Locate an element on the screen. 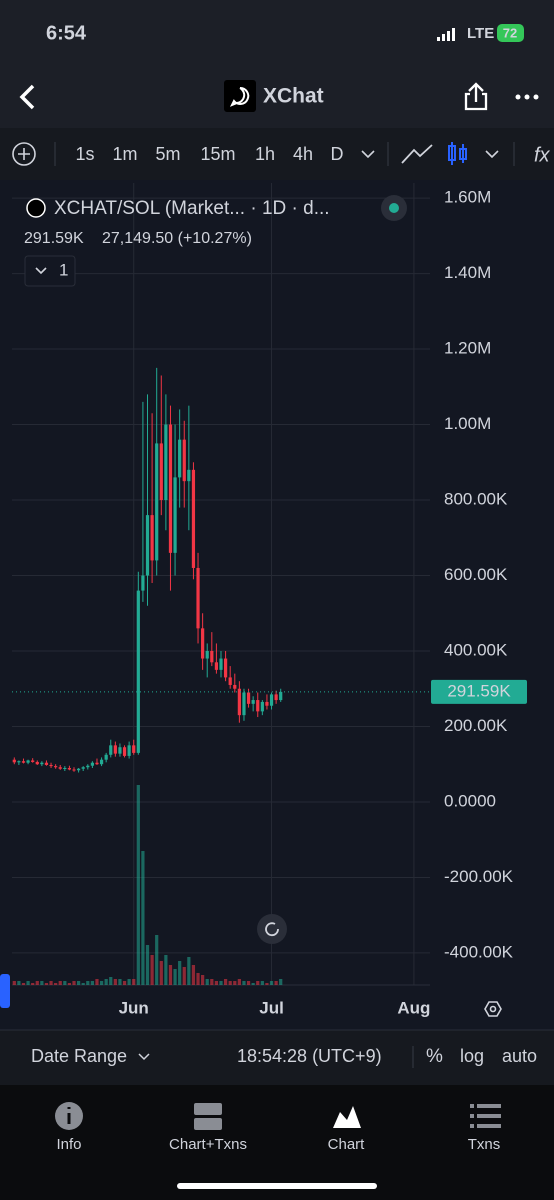 This screenshot has height=1200, width=554. time-zone: 18:54:28 (UTC+9) is located at coordinates (309, 1056).